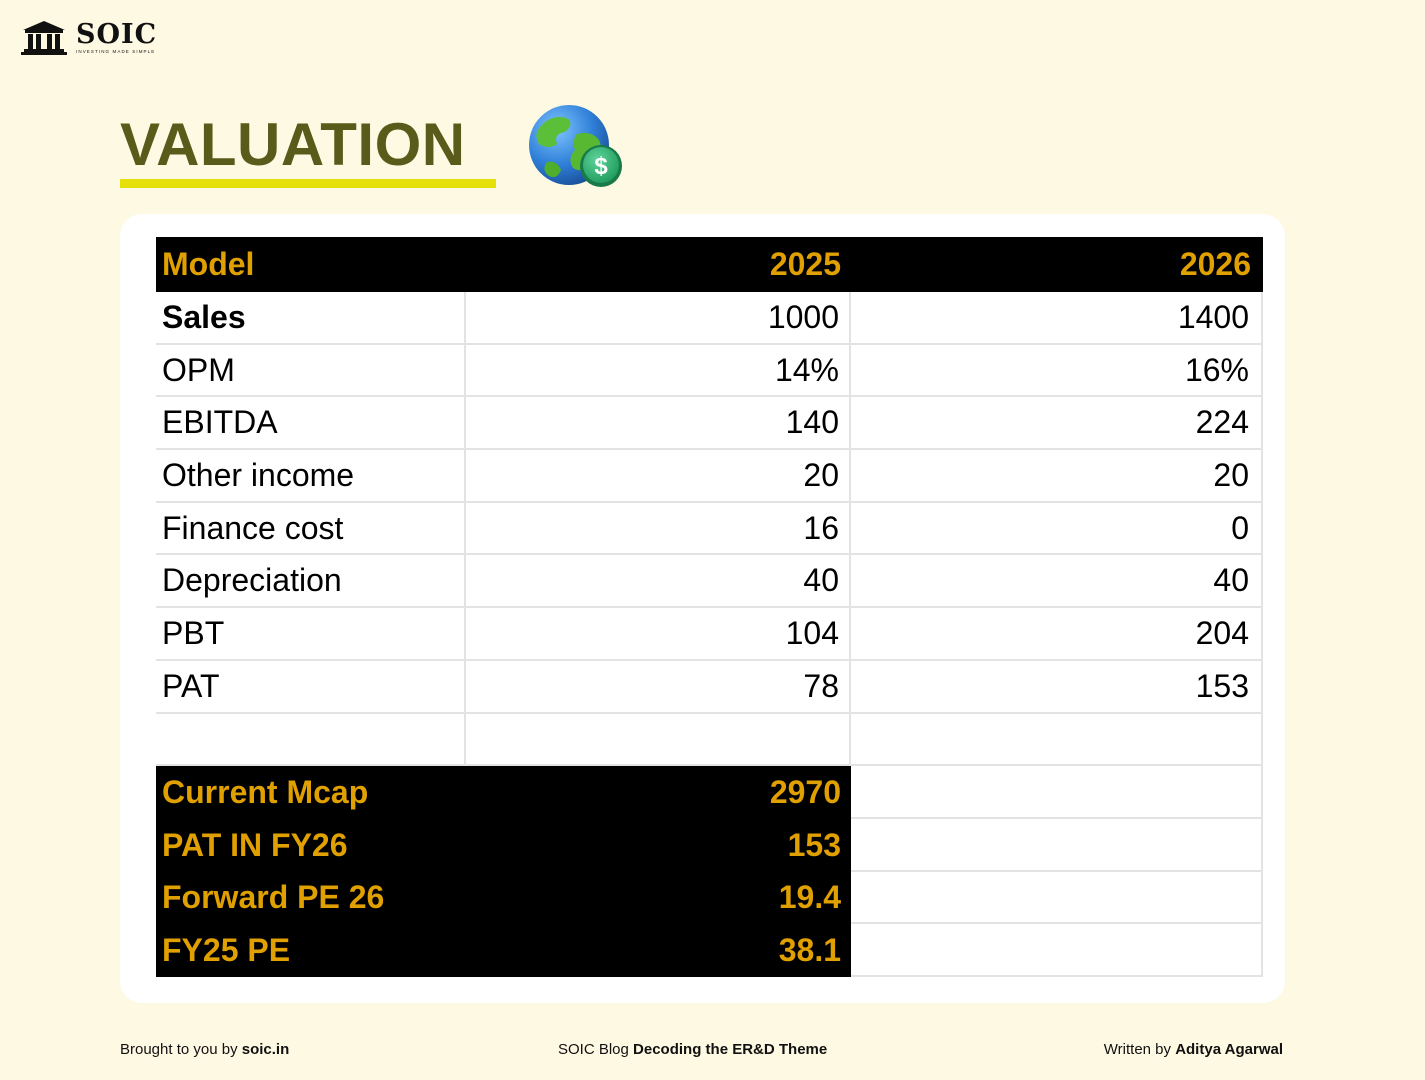  What do you see at coordinates (1057, 475) in the screenshot?
I see `value-2026: 20` at bounding box center [1057, 475].